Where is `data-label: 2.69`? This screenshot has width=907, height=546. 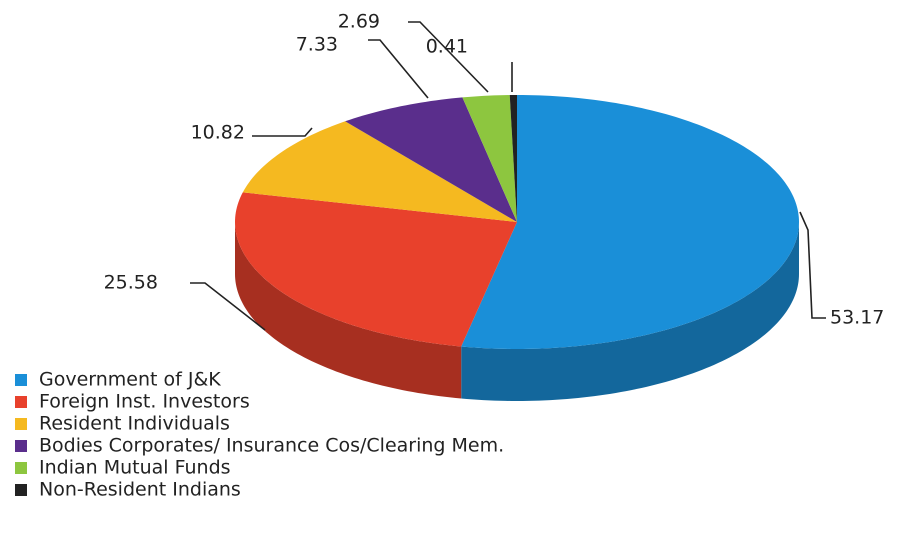
data-label: 2.69 is located at coordinates (359, 22).